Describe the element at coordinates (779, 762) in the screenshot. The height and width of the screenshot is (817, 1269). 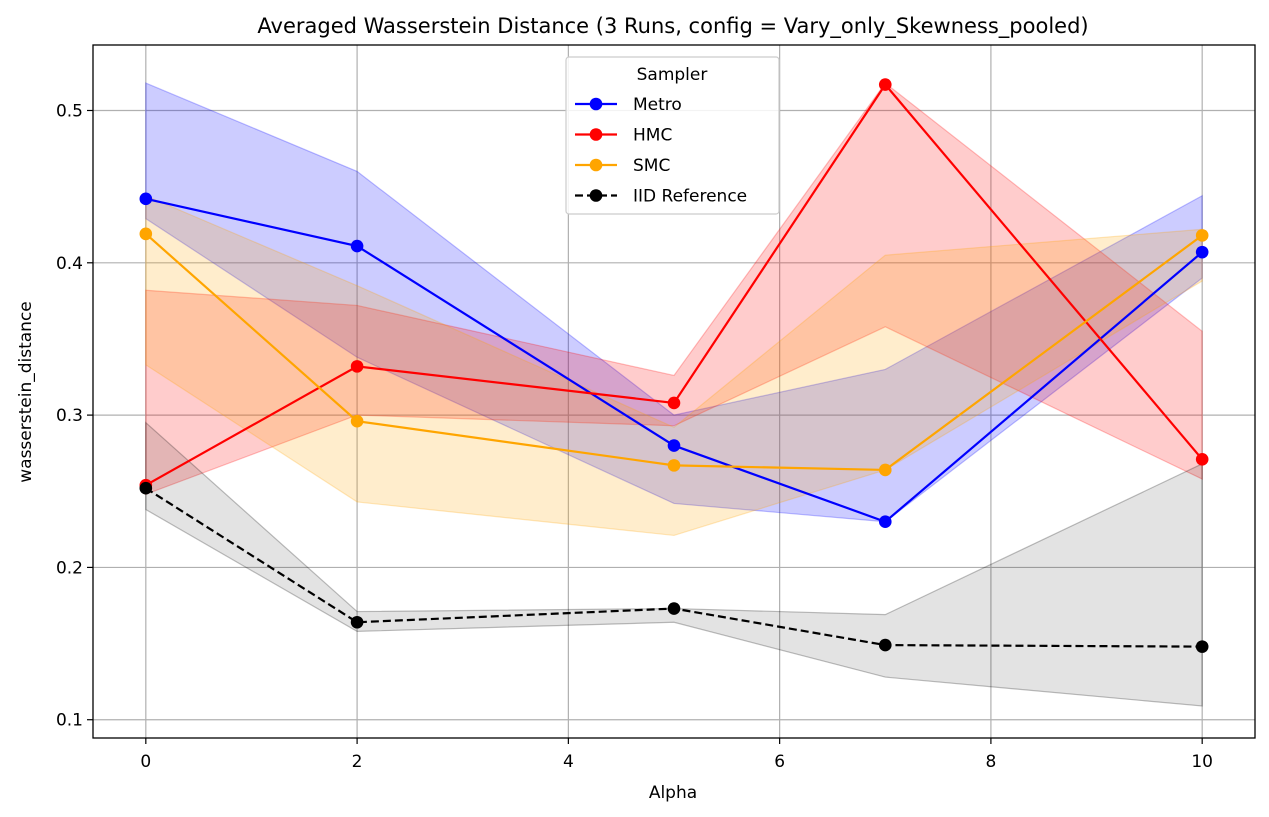
I see `x-tick-label: 6` at that location.